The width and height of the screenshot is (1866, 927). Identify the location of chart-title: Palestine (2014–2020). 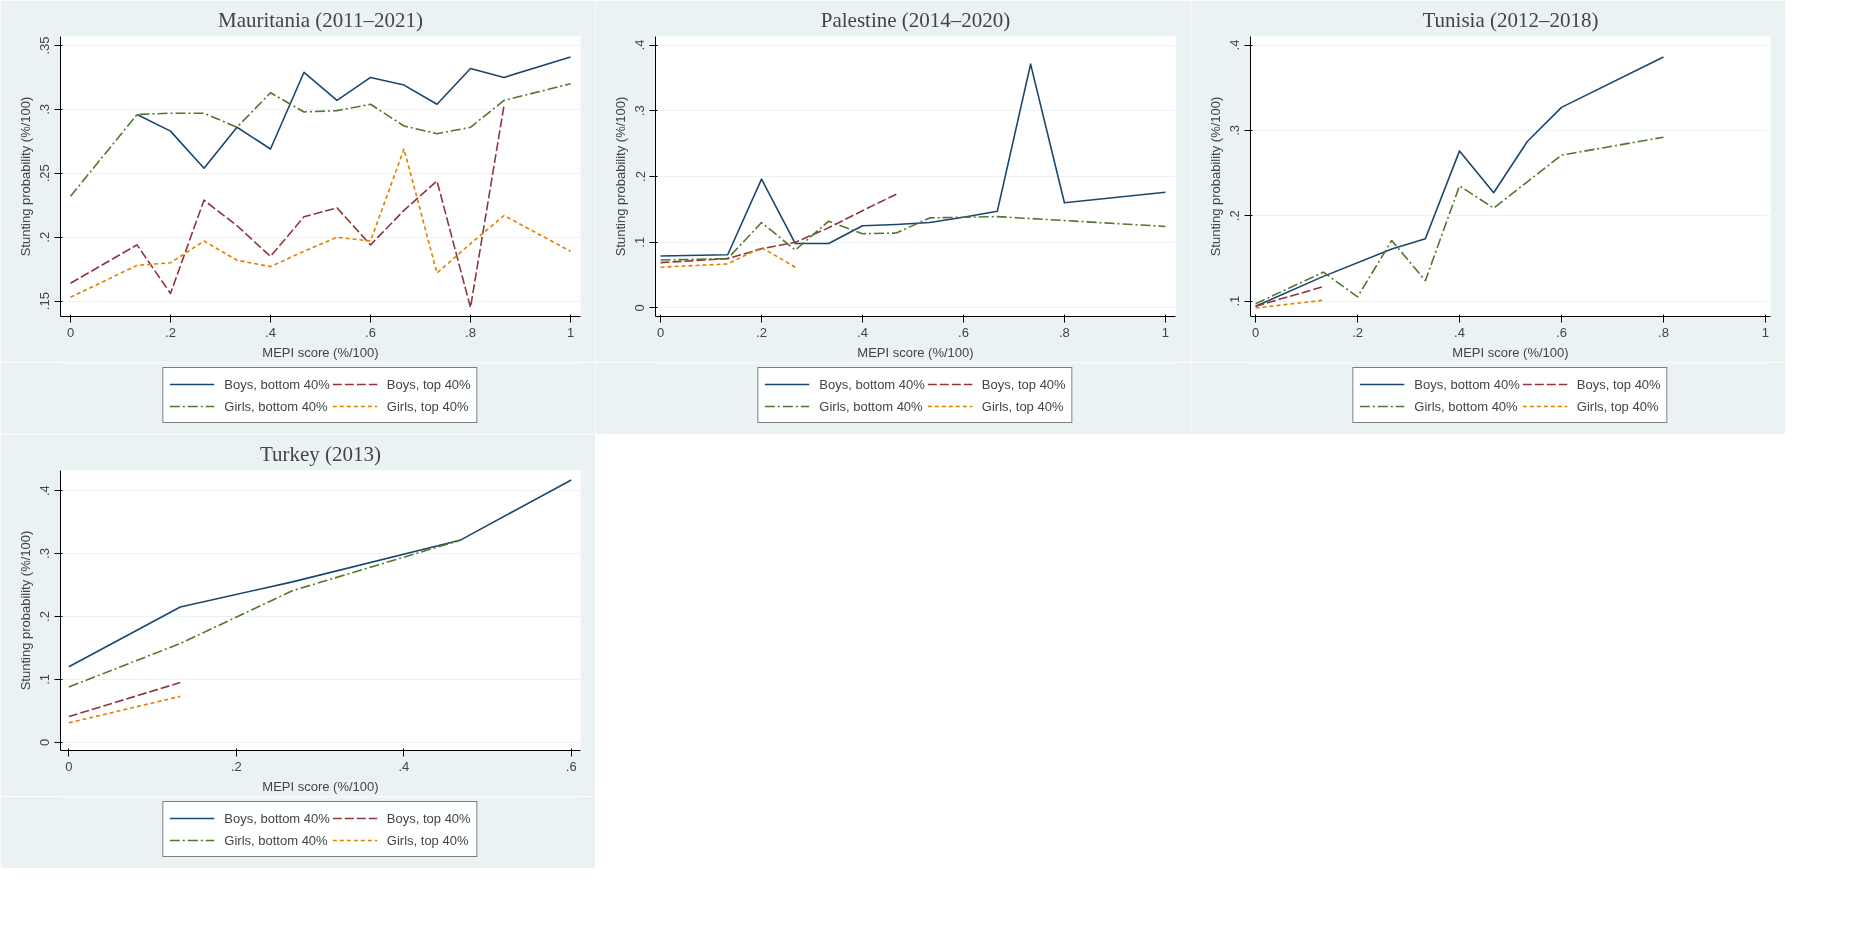
(915, 19).